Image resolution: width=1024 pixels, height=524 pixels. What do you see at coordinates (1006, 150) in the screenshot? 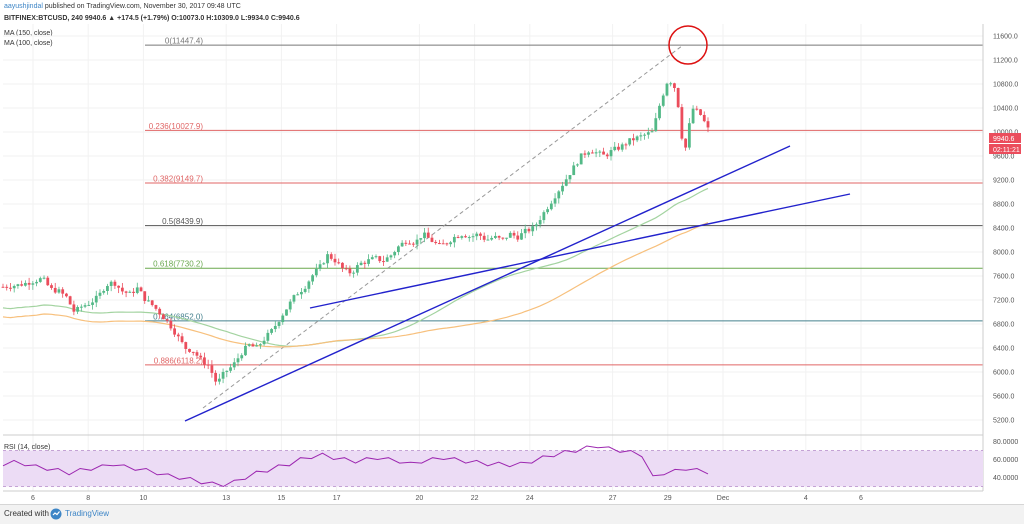
I see `countdown-timer: 02:11:21` at bounding box center [1006, 150].